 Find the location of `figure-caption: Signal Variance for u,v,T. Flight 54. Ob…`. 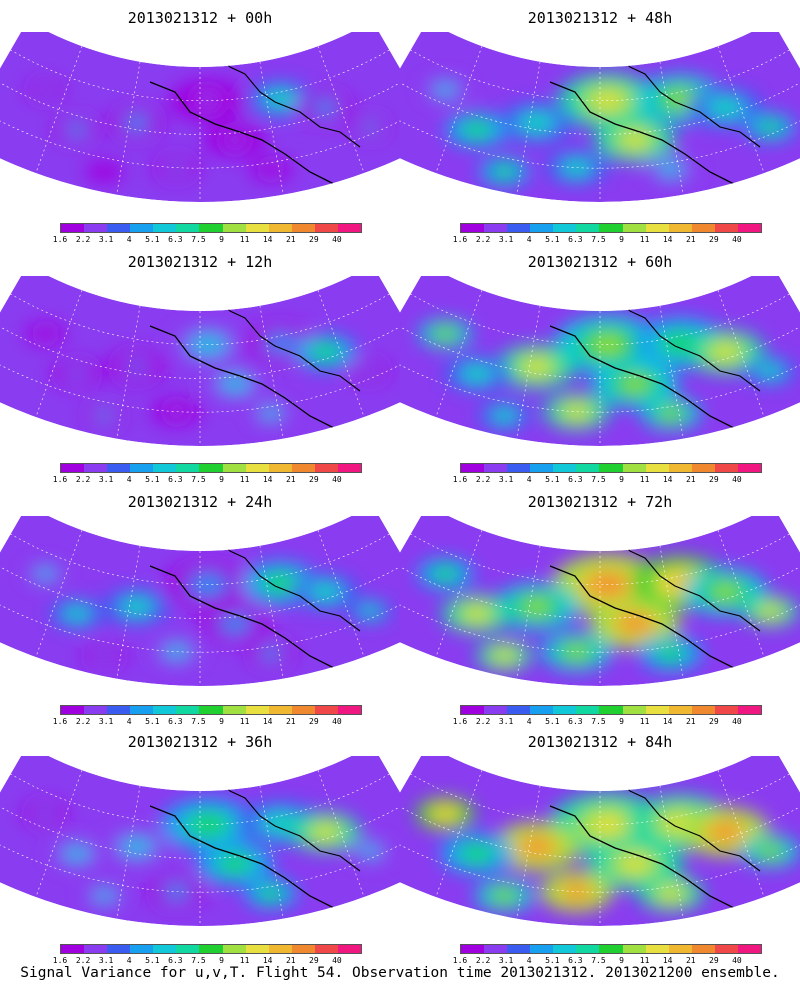

figure-caption: Signal Variance for u,v,T. Flight 54. Ob… is located at coordinates (400, 973).